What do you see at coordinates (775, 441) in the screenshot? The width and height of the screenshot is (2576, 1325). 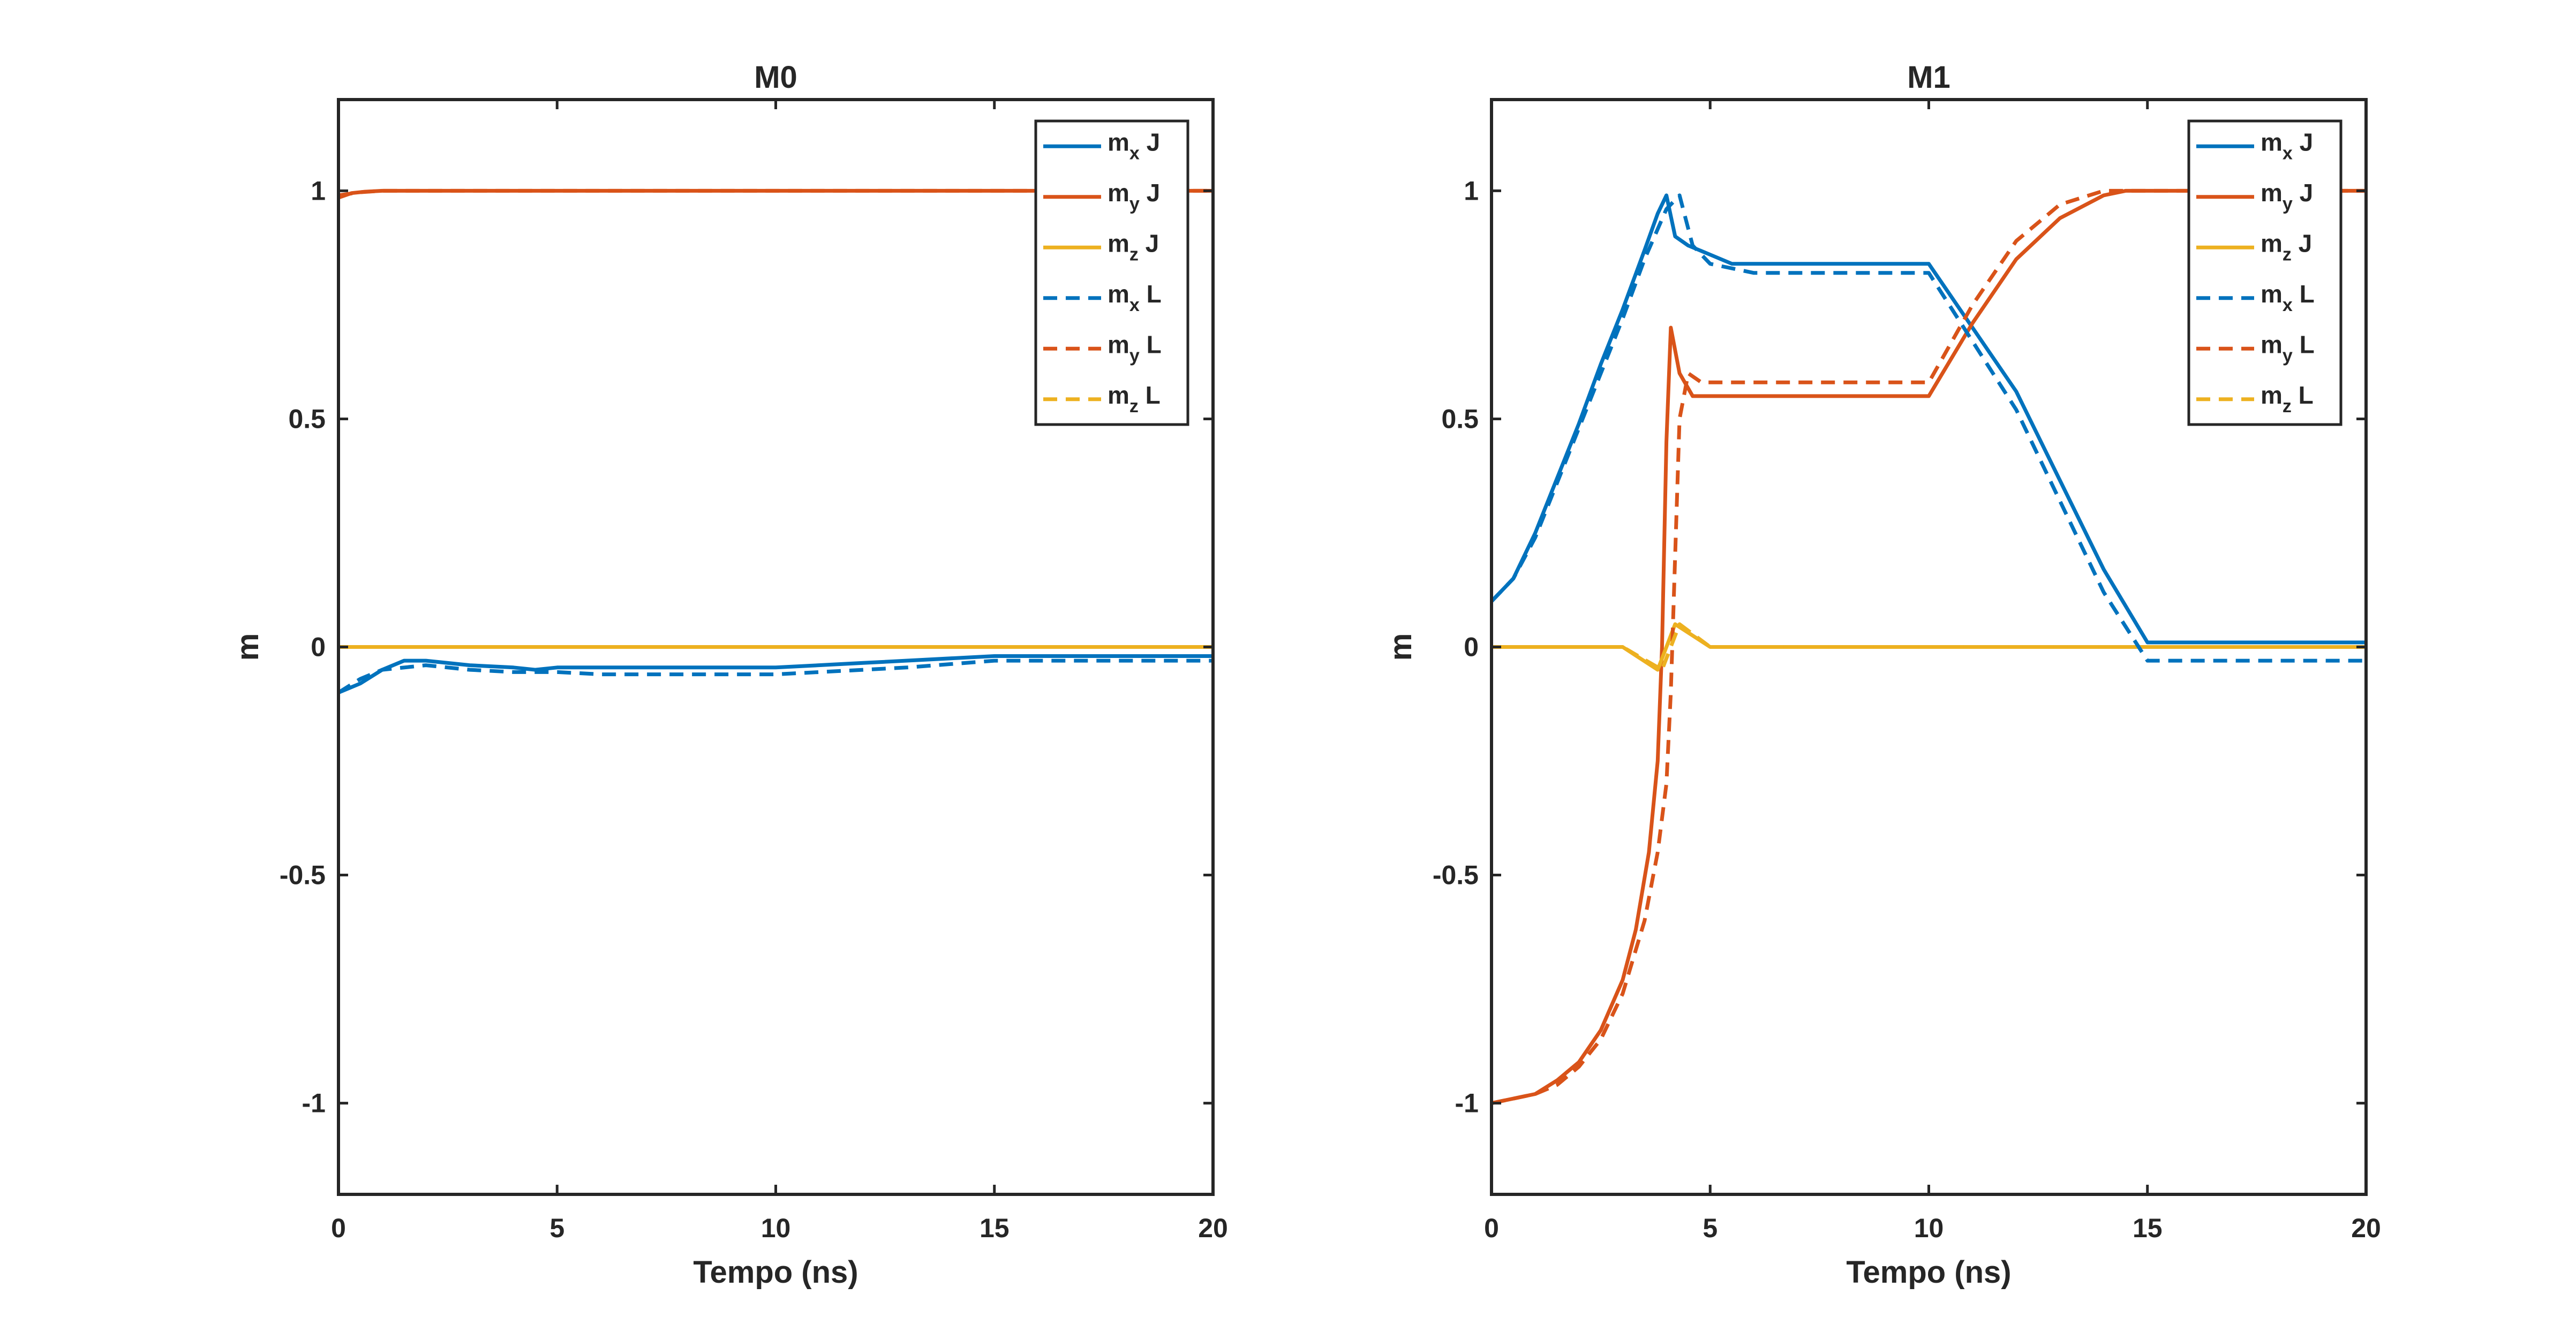 I see `series-group` at bounding box center [775, 441].